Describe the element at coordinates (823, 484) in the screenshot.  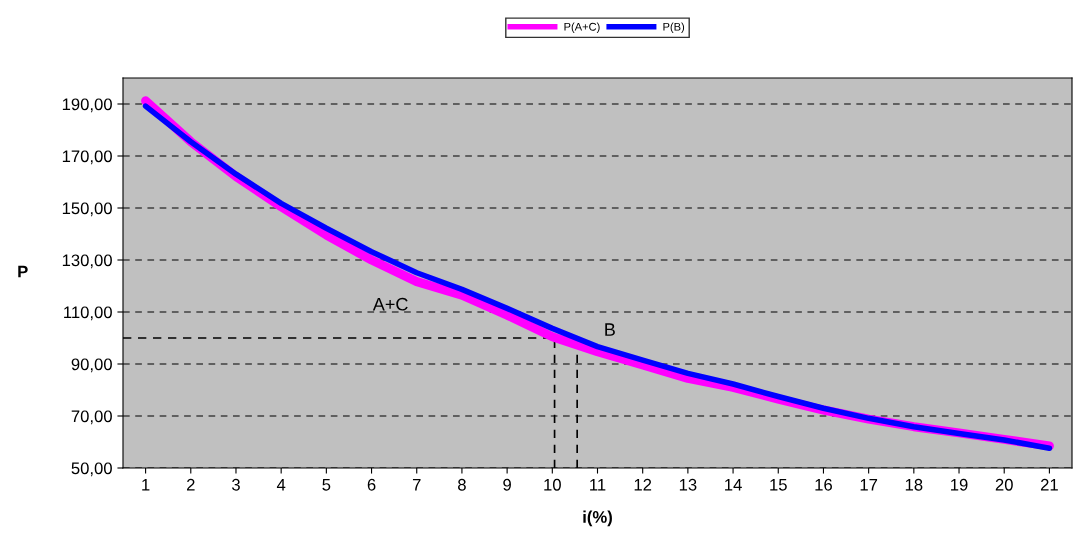
I see `x-tick-label: 16` at that location.